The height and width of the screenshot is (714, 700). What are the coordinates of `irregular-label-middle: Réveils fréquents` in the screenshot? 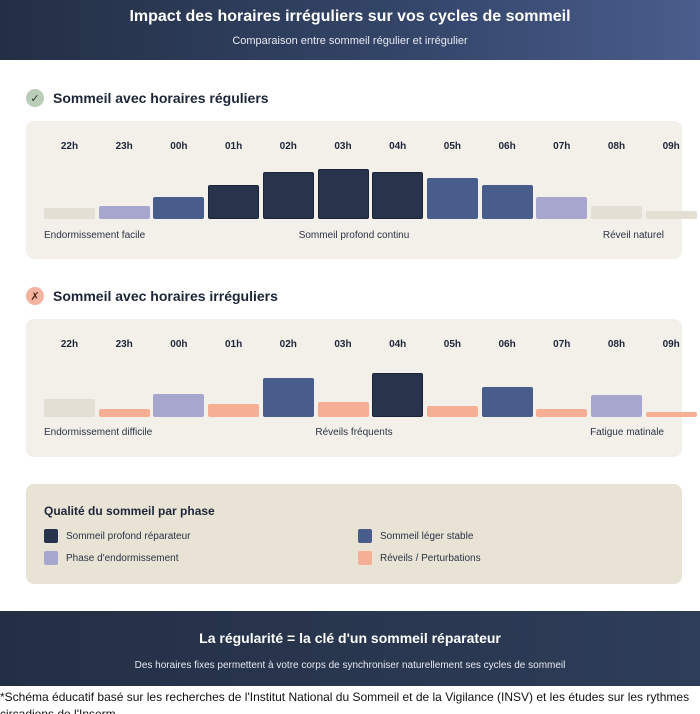 It's located at (354, 432).